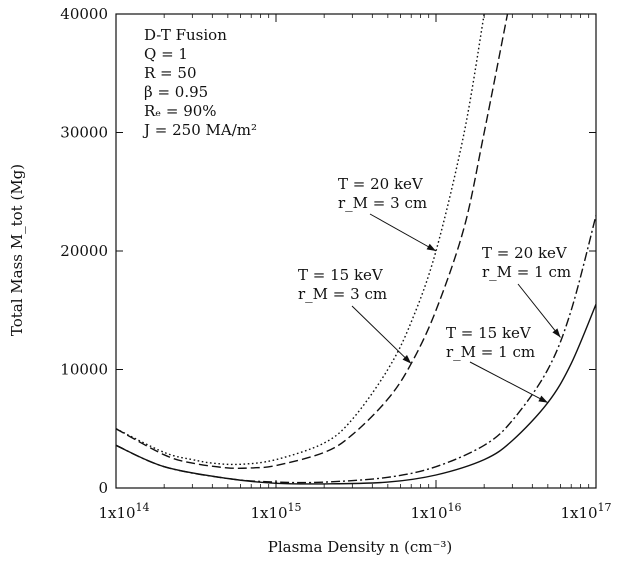  I want to click on param-q: Q = 1, so click(166, 54).